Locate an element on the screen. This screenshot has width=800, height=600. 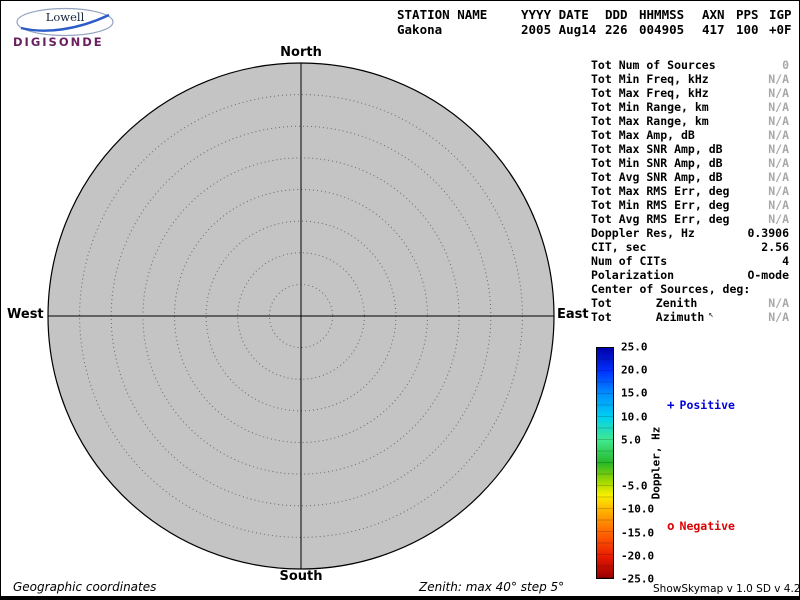
stats-row: Tot Min RMS Err, deg N/A is located at coordinates (690, 205).